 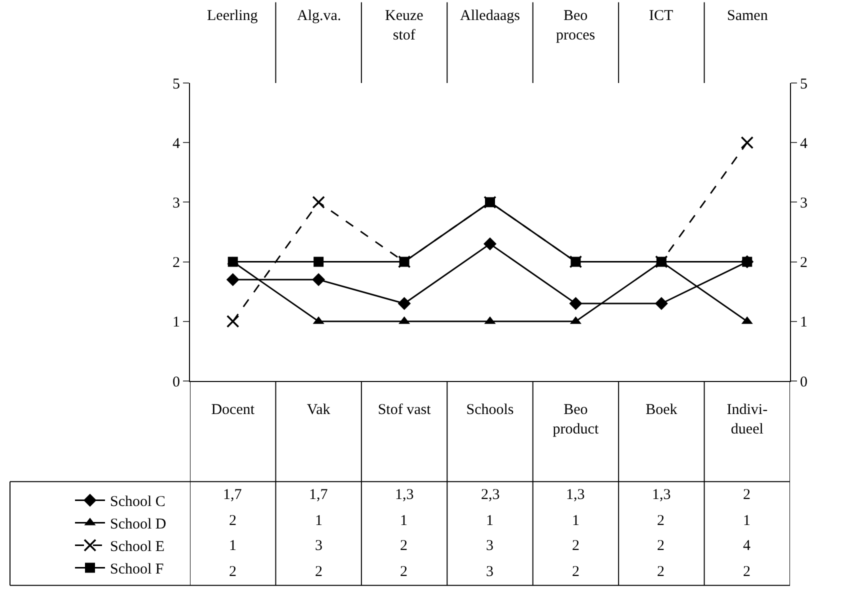 What do you see at coordinates (576, 26) in the screenshot?
I see `text: Beo proces` at bounding box center [576, 26].